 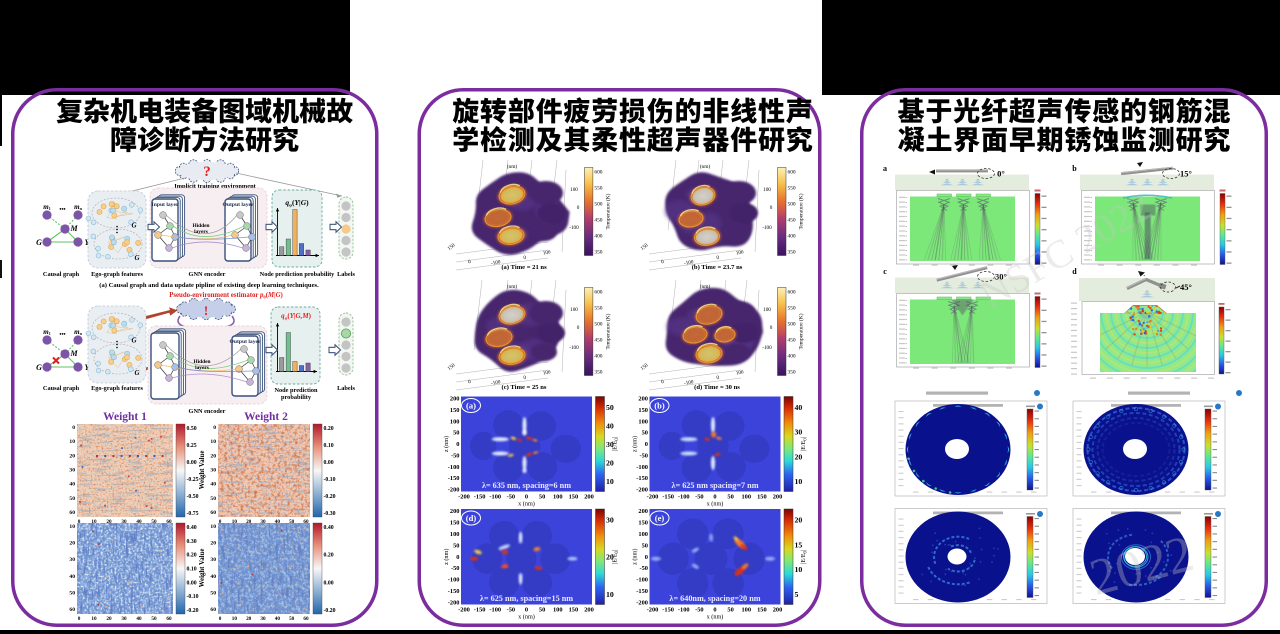 I want to click on svg-text: mn, so click(x=78, y=332).